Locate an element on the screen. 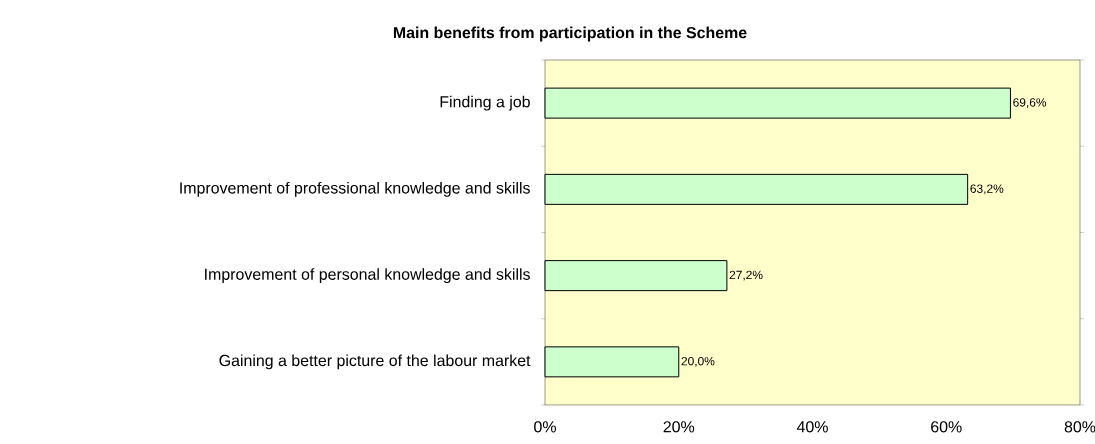  y-tick-label: Finding a job is located at coordinates (485, 103).